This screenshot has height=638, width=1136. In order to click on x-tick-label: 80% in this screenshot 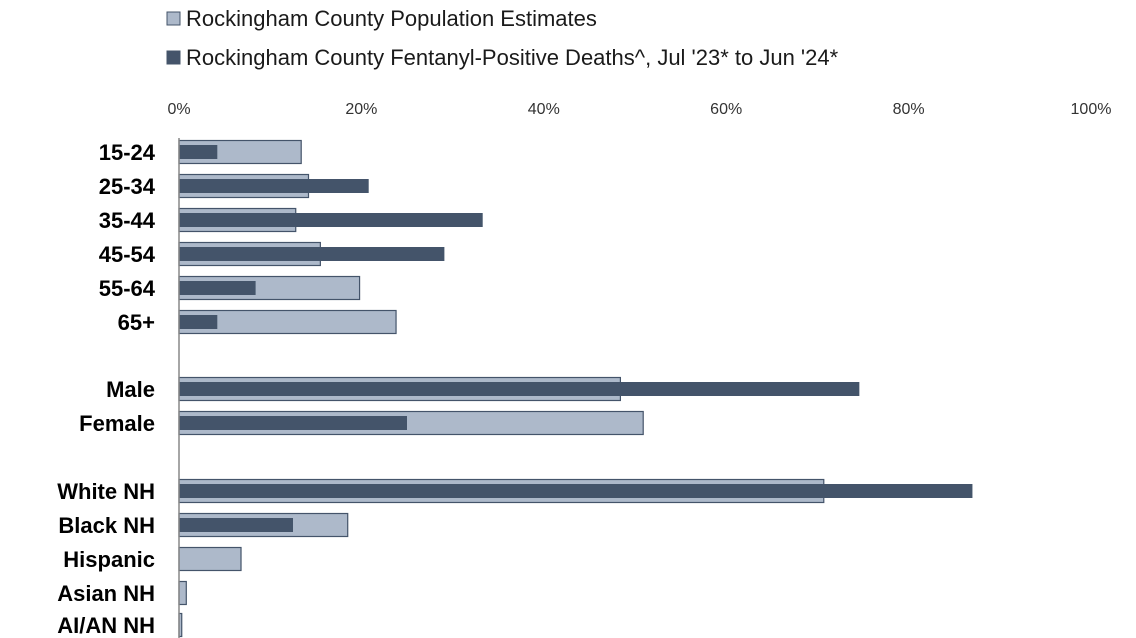, I will do `click(909, 109)`.